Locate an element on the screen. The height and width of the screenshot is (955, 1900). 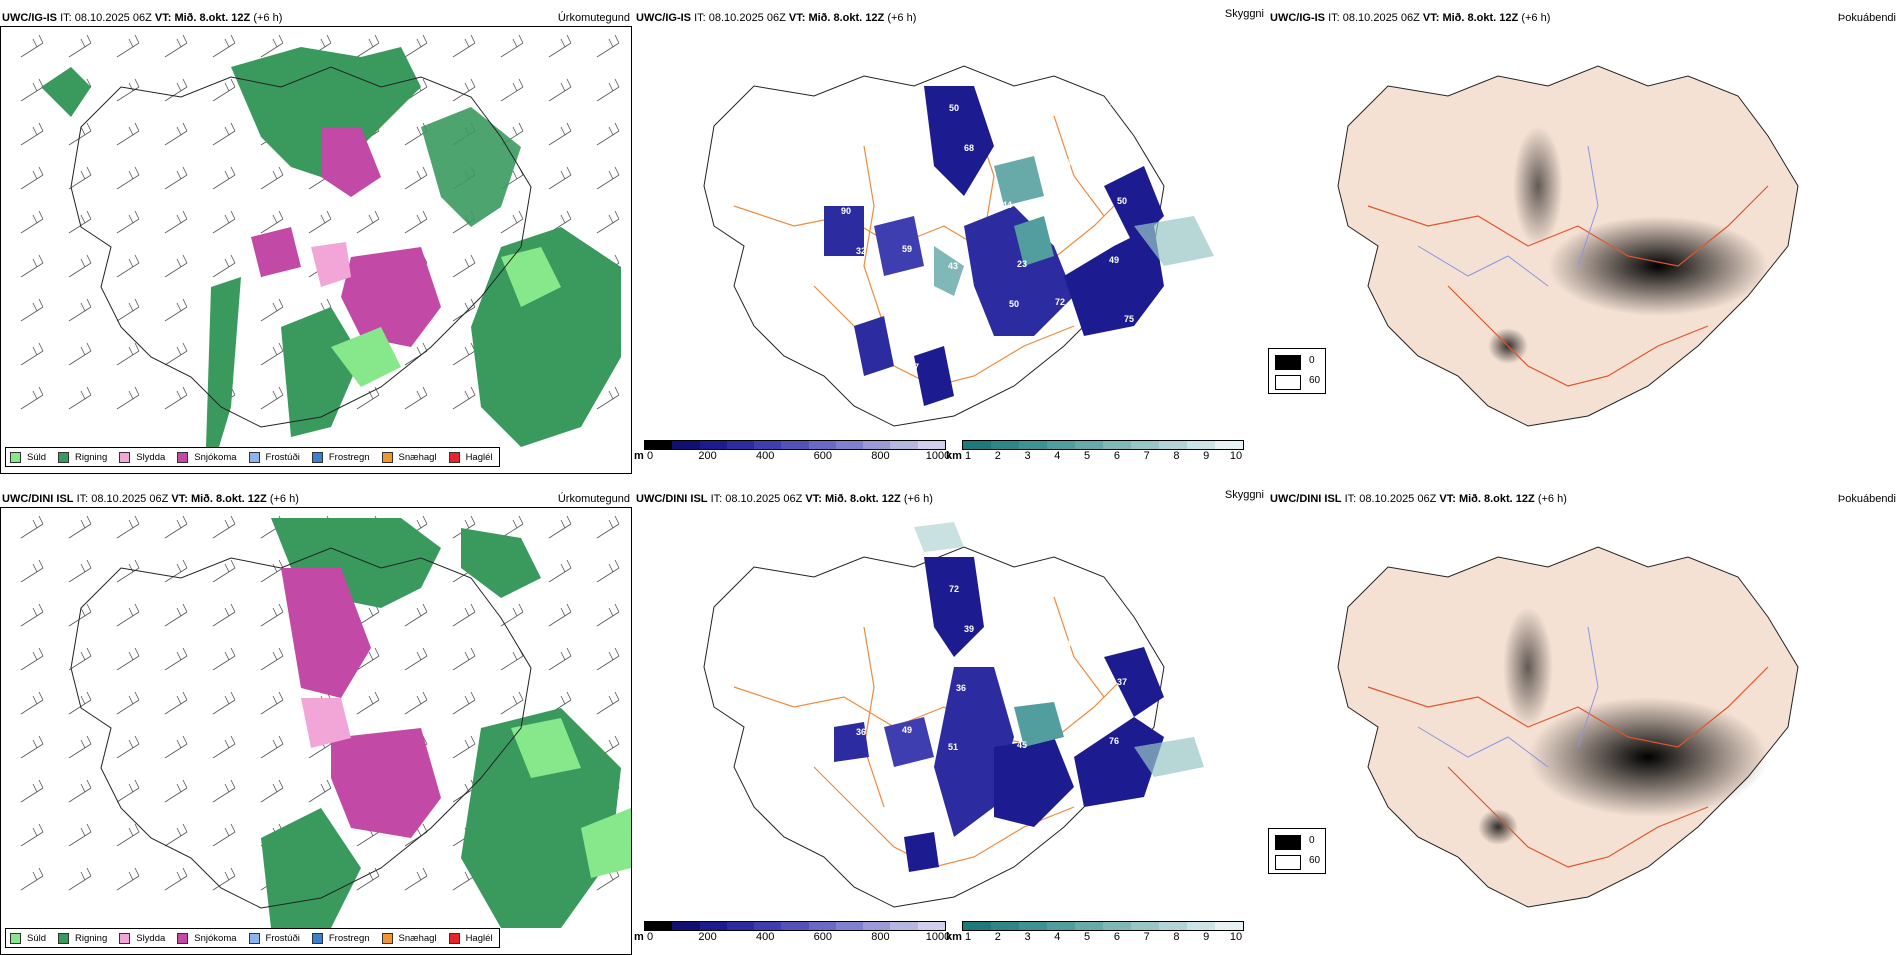
legend-item: Frostregn is located at coordinates (340, 457).